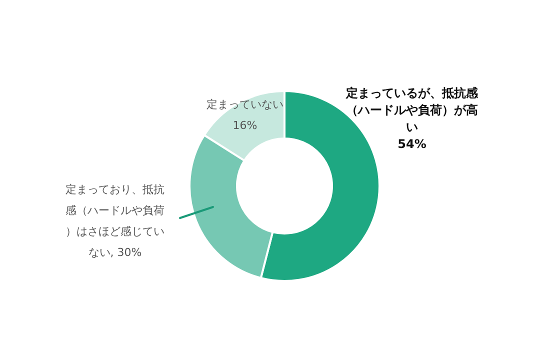 The width and height of the screenshot is (536, 358). Describe the element at coordinates (412, 110) in the screenshot. I see `slice-label: 定まっているが、抵抗感（ハードルや負荷）が高い` at that location.